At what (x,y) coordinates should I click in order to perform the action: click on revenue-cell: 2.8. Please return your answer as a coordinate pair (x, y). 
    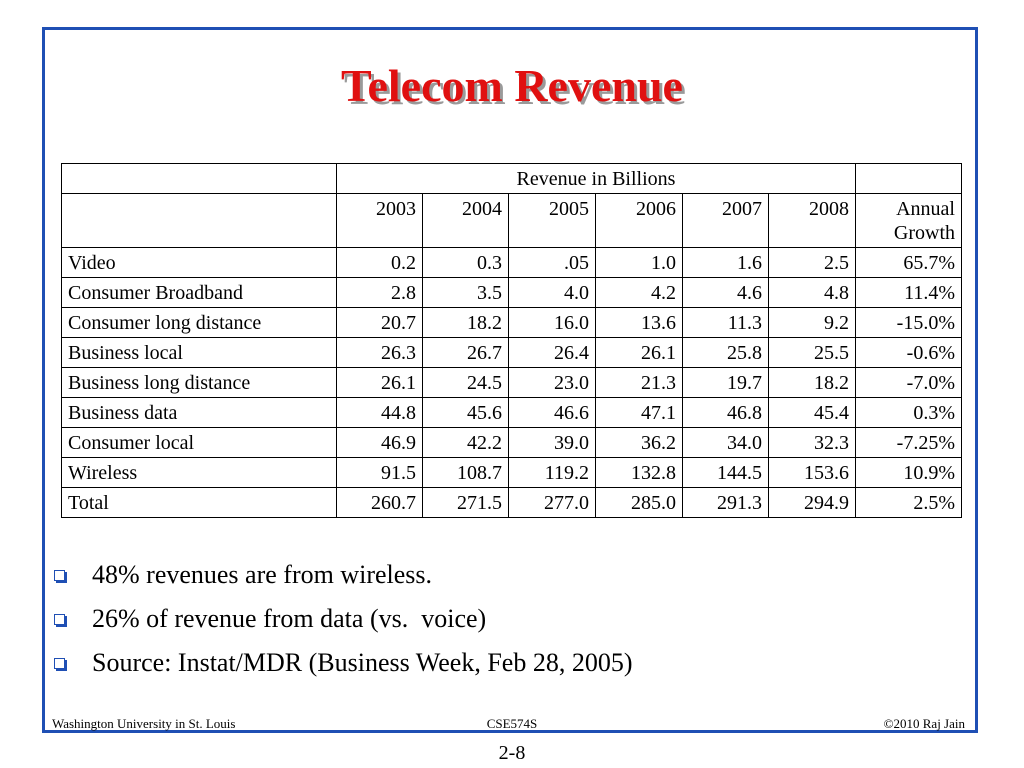
    Looking at the image, I should click on (379, 292).